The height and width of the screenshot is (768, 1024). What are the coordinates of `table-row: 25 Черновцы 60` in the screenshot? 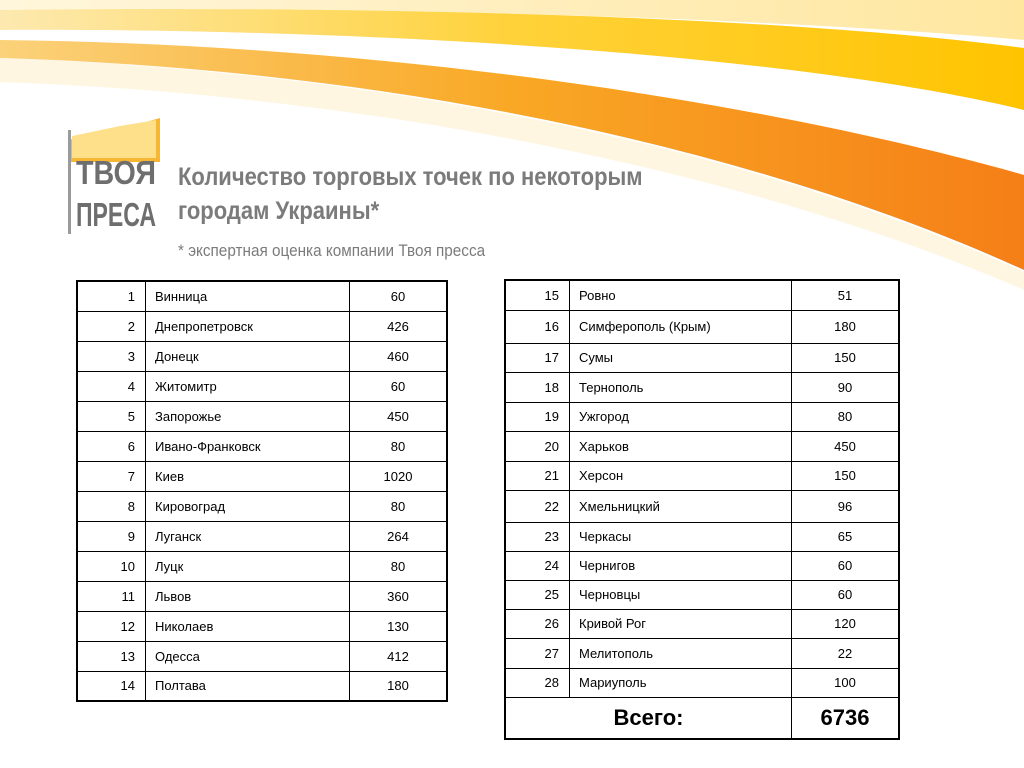 It's located at (702, 594).